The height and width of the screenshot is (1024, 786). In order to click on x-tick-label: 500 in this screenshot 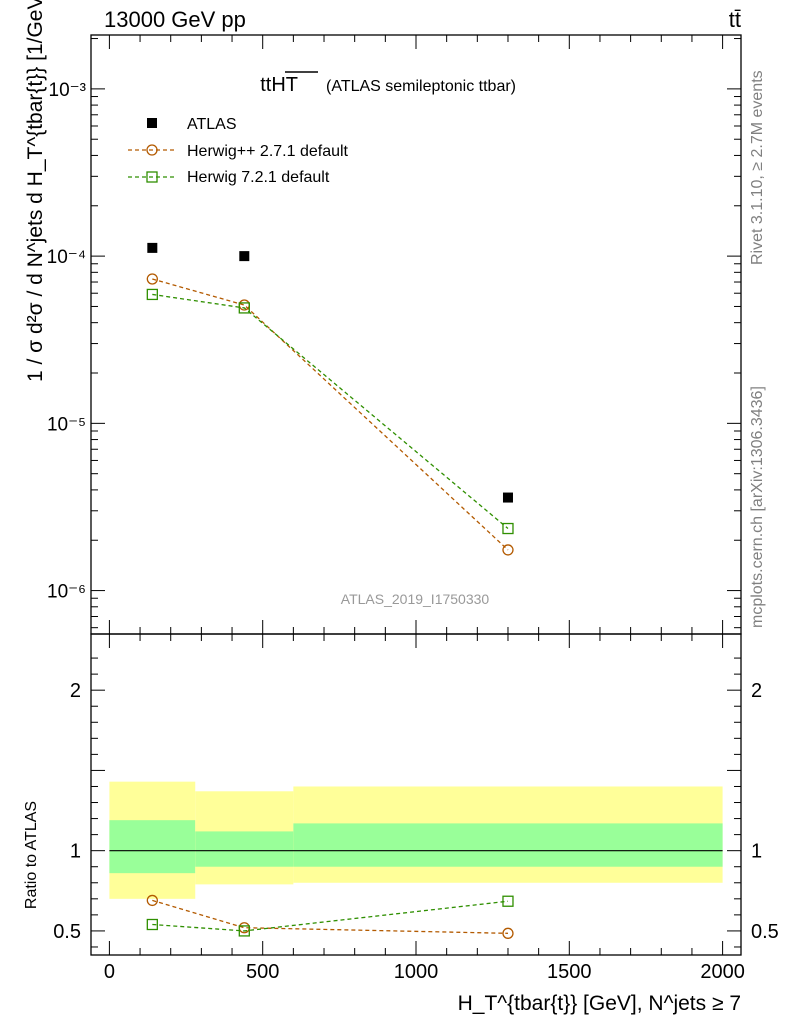, I will do `click(262, 972)`.